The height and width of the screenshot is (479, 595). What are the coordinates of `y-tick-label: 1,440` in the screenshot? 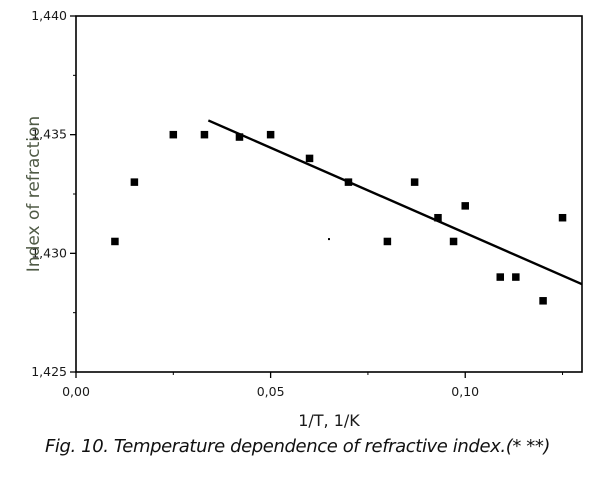 It's located at (49, 15).